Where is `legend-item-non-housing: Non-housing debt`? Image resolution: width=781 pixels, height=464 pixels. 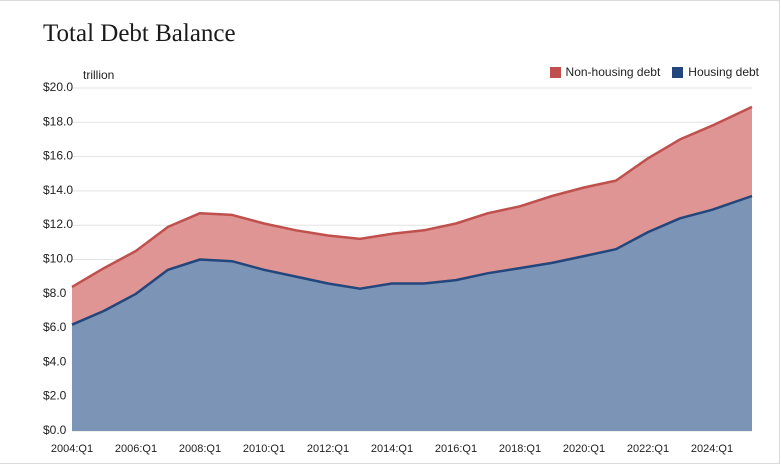 legend-item-non-housing: Non-housing debt is located at coordinates (605, 72).